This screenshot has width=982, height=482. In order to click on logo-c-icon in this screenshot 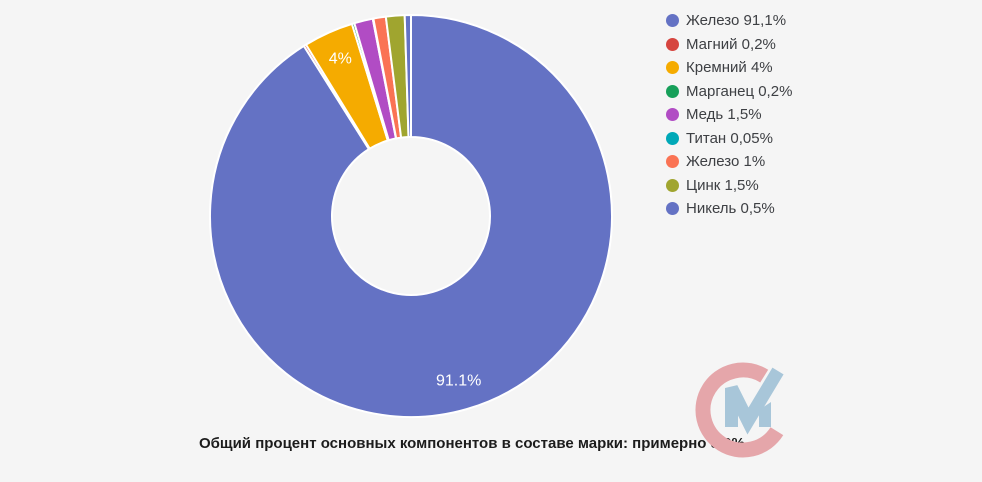, I will do `click(739, 410)`.